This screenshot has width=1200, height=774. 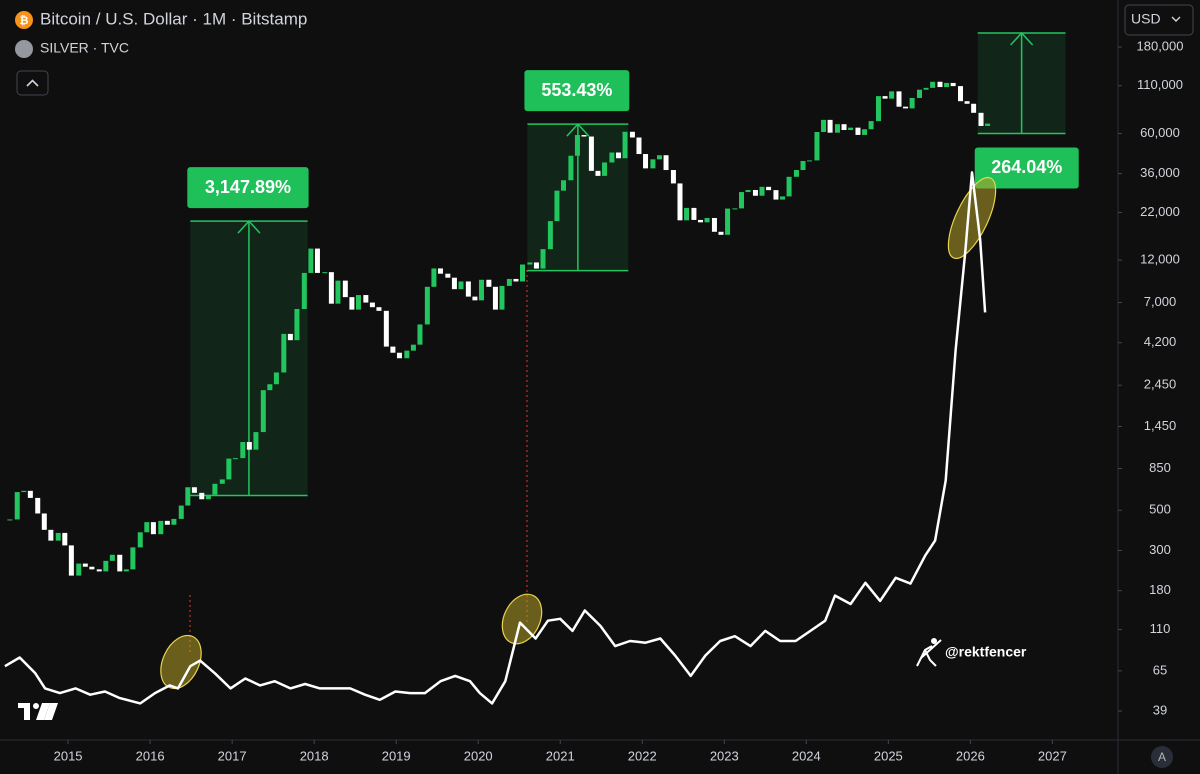 What do you see at coordinates (1026, 167) in the screenshot?
I see `annotation-label: 264.04%` at bounding box center [1026, 167].